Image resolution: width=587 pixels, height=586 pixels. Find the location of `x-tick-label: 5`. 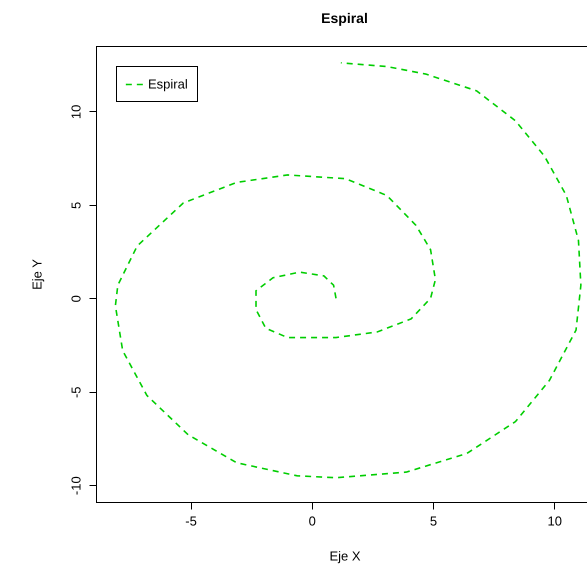

x-tick-label: 5 is located at coordinates (434, 521).